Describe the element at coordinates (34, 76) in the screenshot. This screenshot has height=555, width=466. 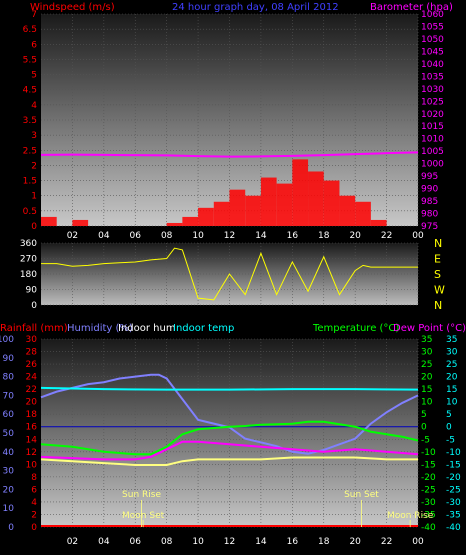
I see `windspeed-tick-label: 5` at that location.